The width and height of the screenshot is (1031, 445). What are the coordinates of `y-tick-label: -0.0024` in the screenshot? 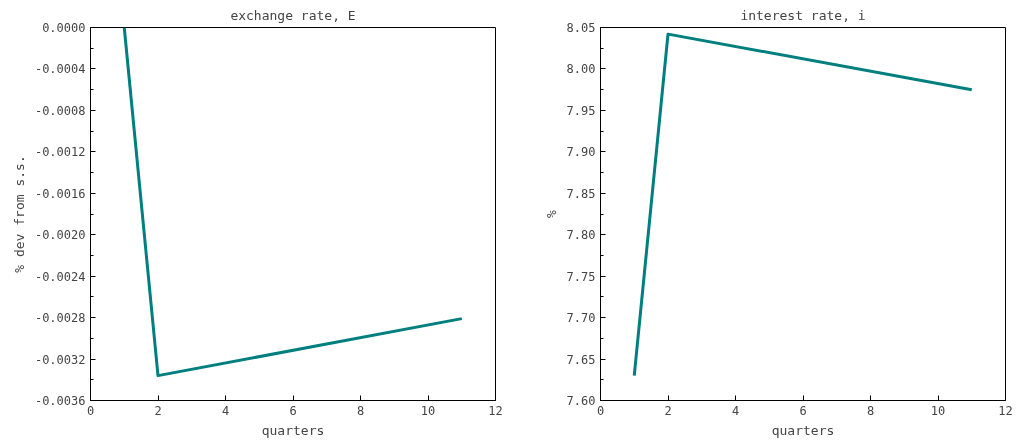 It's located at (60, 276).